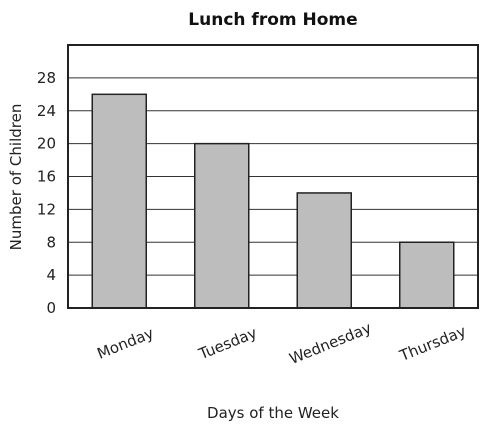 This screenshot has height=429, width=494. Describe the element at coordinates (126, 343) in the screenshot. I see `x-tick-label: Monday` at that location.